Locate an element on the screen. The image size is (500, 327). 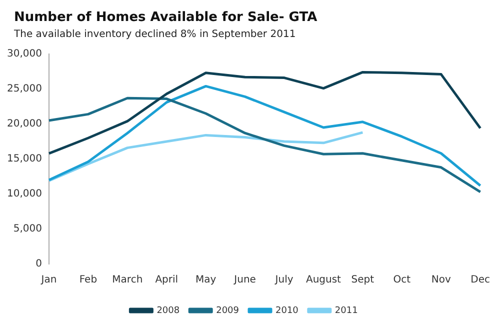
y-tick-label: 10,000 is located at coordinates (24, 194).